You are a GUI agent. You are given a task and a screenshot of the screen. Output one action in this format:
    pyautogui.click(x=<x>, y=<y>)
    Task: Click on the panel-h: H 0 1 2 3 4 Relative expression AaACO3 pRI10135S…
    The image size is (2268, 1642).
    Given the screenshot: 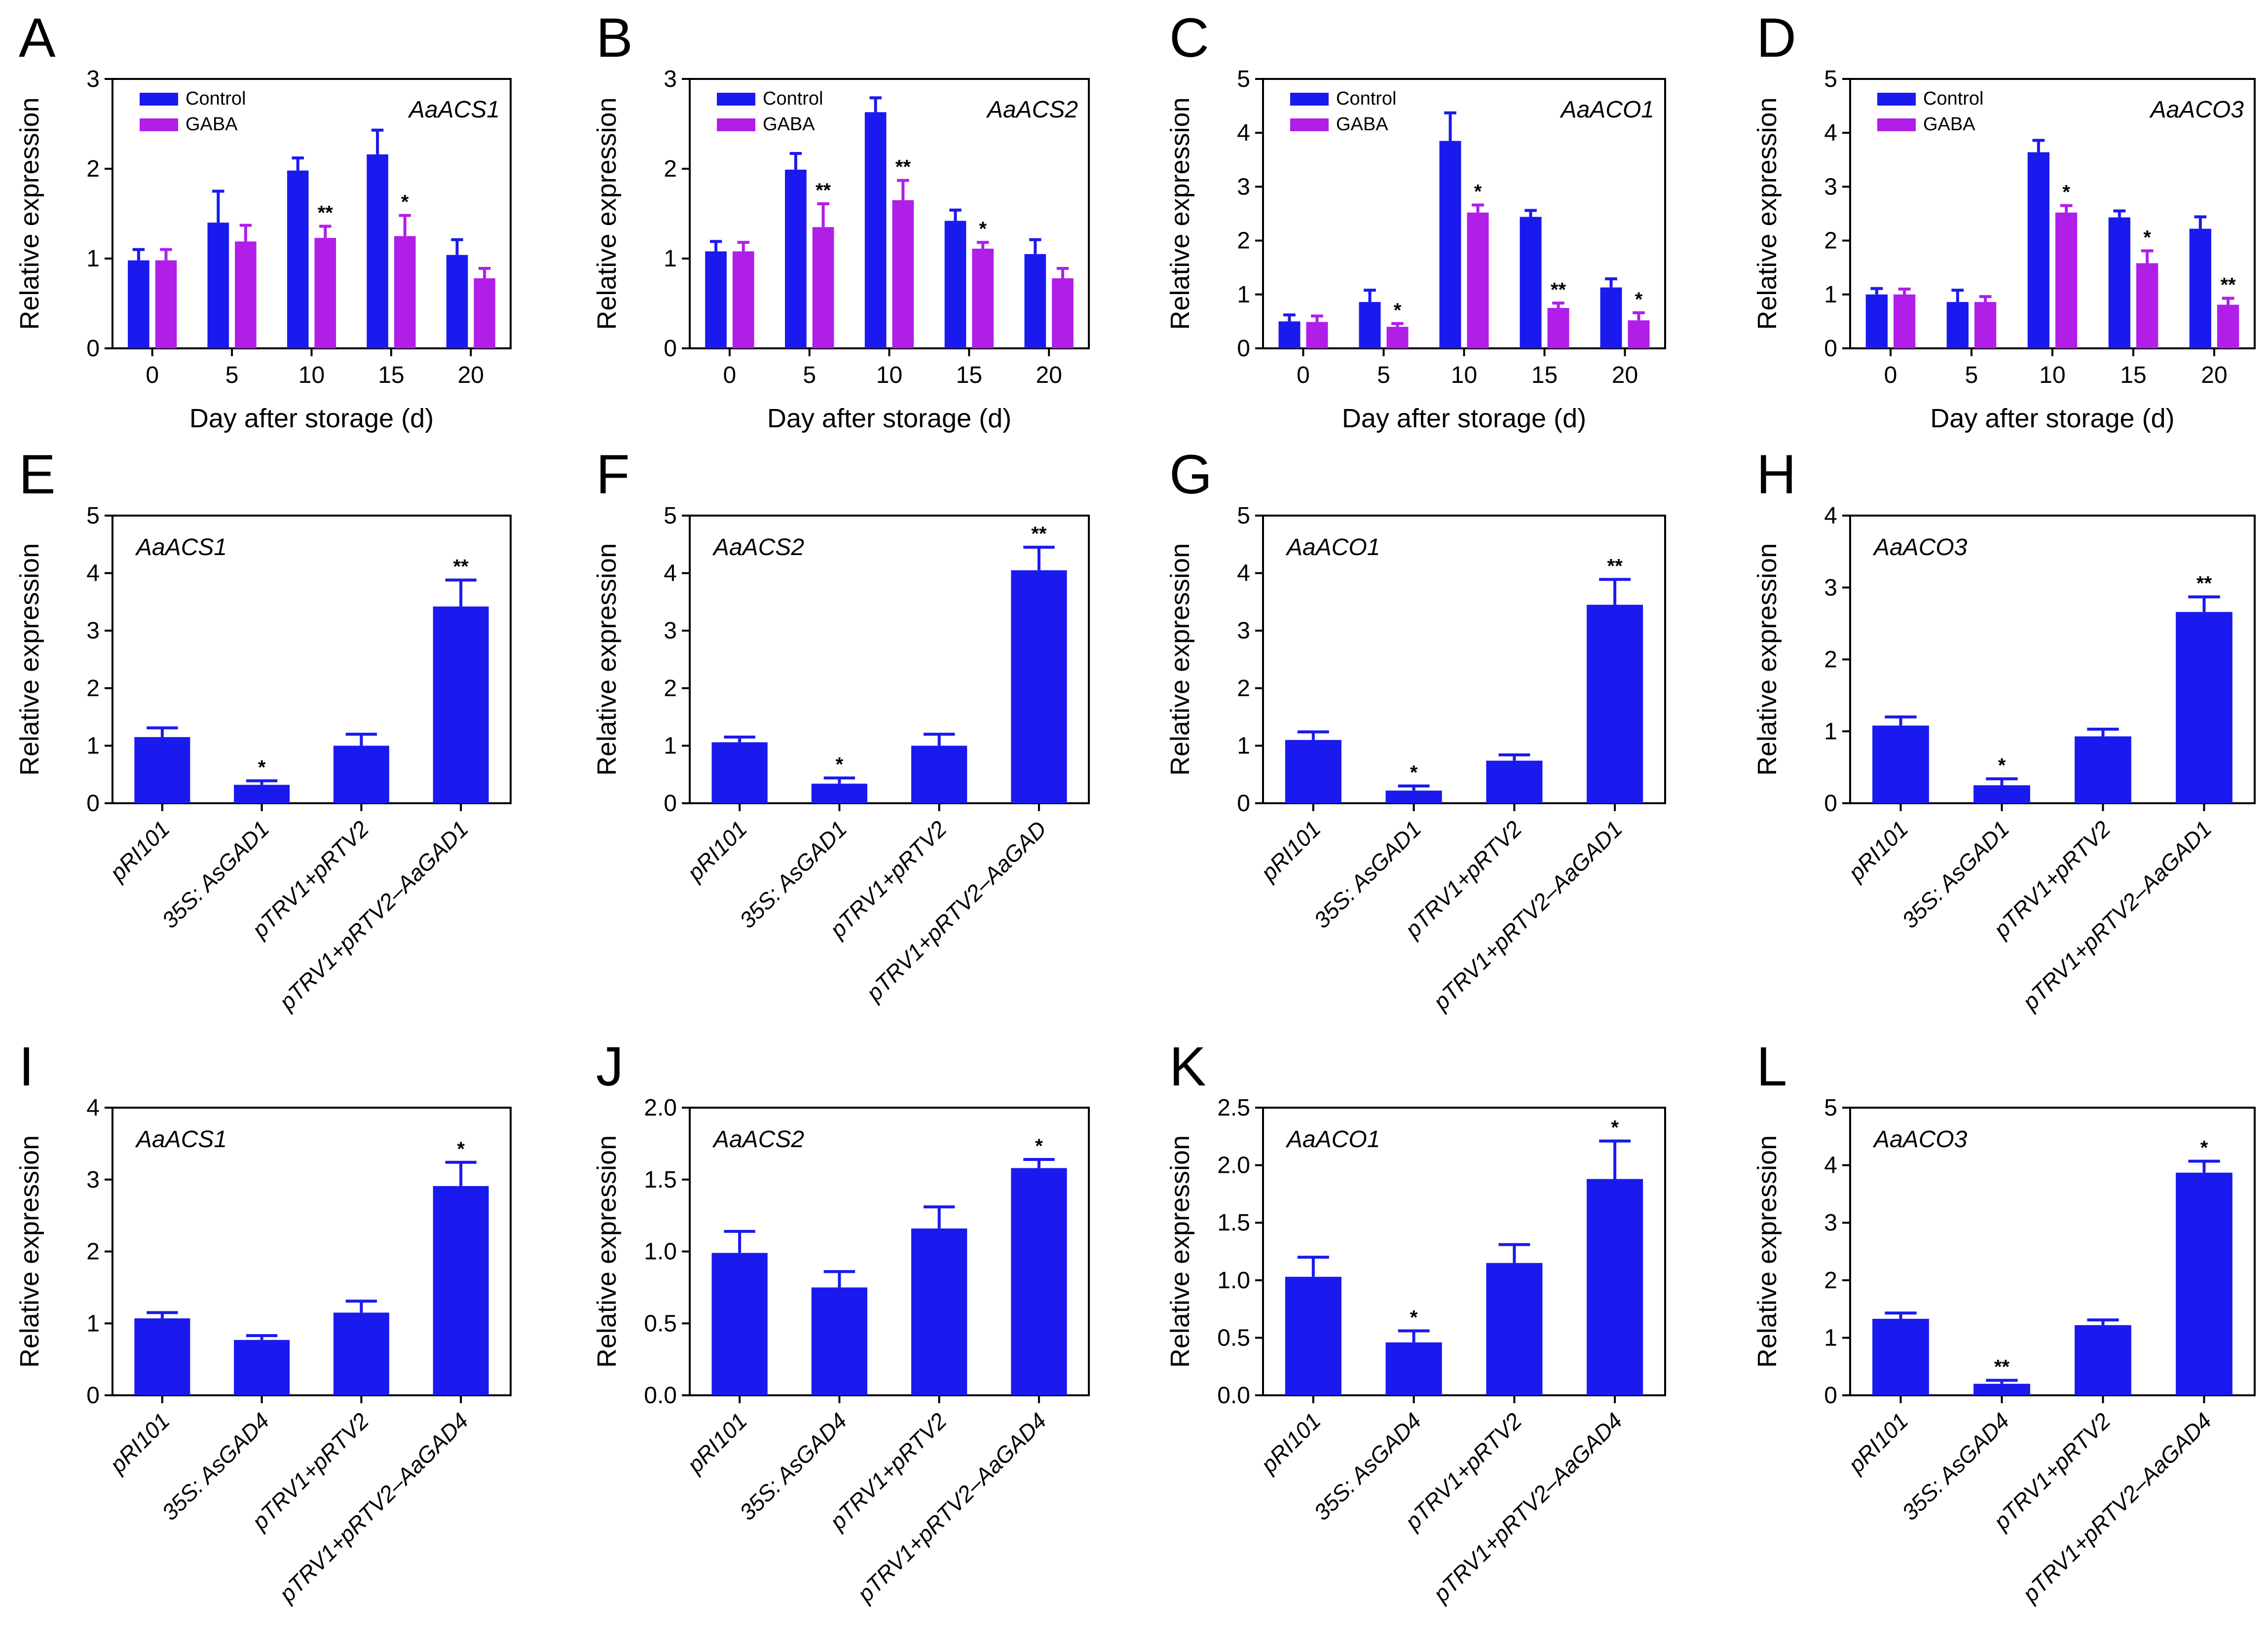 What is the action you would take?
    pyautogui.click(x=2004, y=729)
    